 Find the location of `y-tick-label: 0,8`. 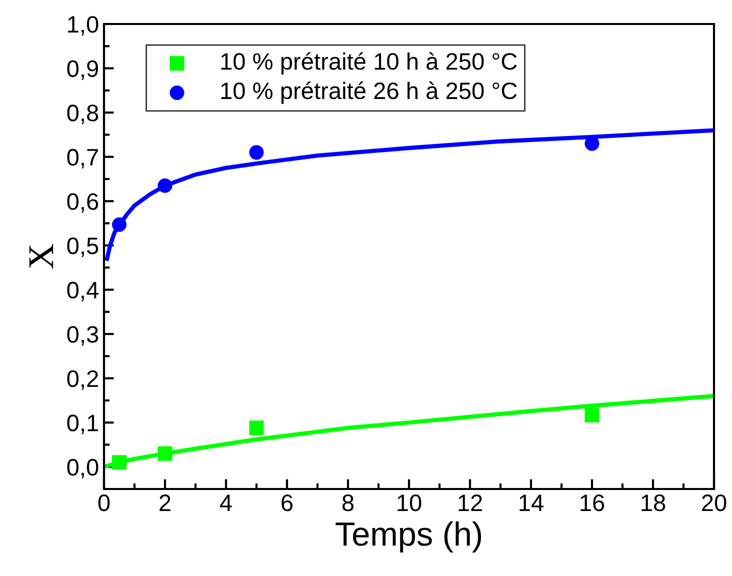

y-tick-label: 0,8 is located at coordinates (82, 114).